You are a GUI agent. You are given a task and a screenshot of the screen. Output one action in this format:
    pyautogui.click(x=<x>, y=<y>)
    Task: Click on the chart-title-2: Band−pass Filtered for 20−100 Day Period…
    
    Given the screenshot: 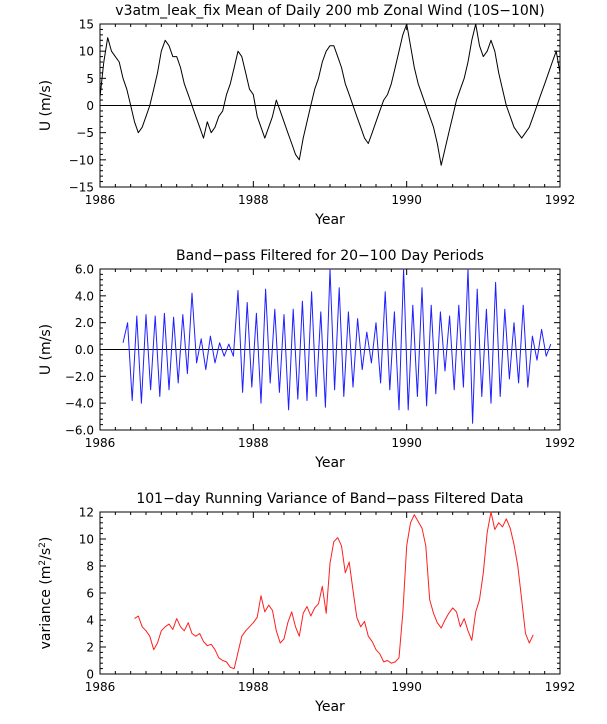 What is the action you would take?
    pyautogui.click(x=330, y=256)
    